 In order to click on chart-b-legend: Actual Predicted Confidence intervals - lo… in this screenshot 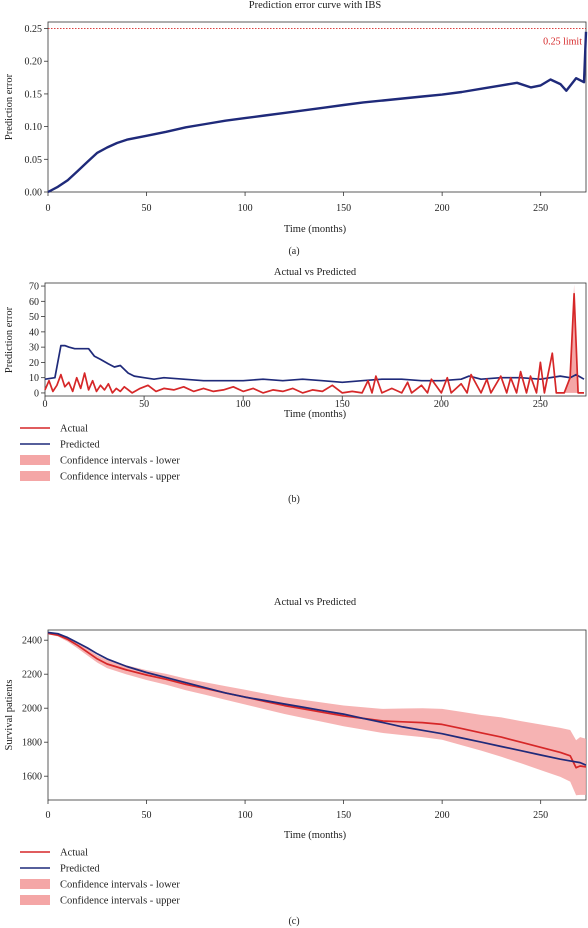, I will do `click(100, 453)`.